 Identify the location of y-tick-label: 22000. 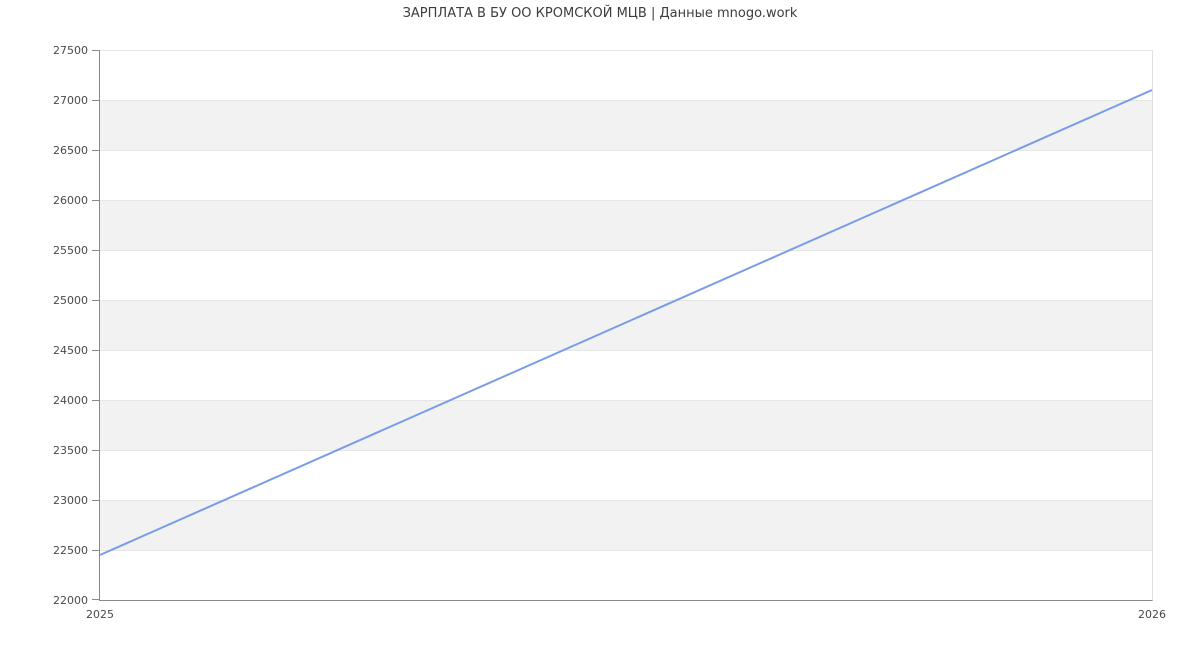
(70, 600).